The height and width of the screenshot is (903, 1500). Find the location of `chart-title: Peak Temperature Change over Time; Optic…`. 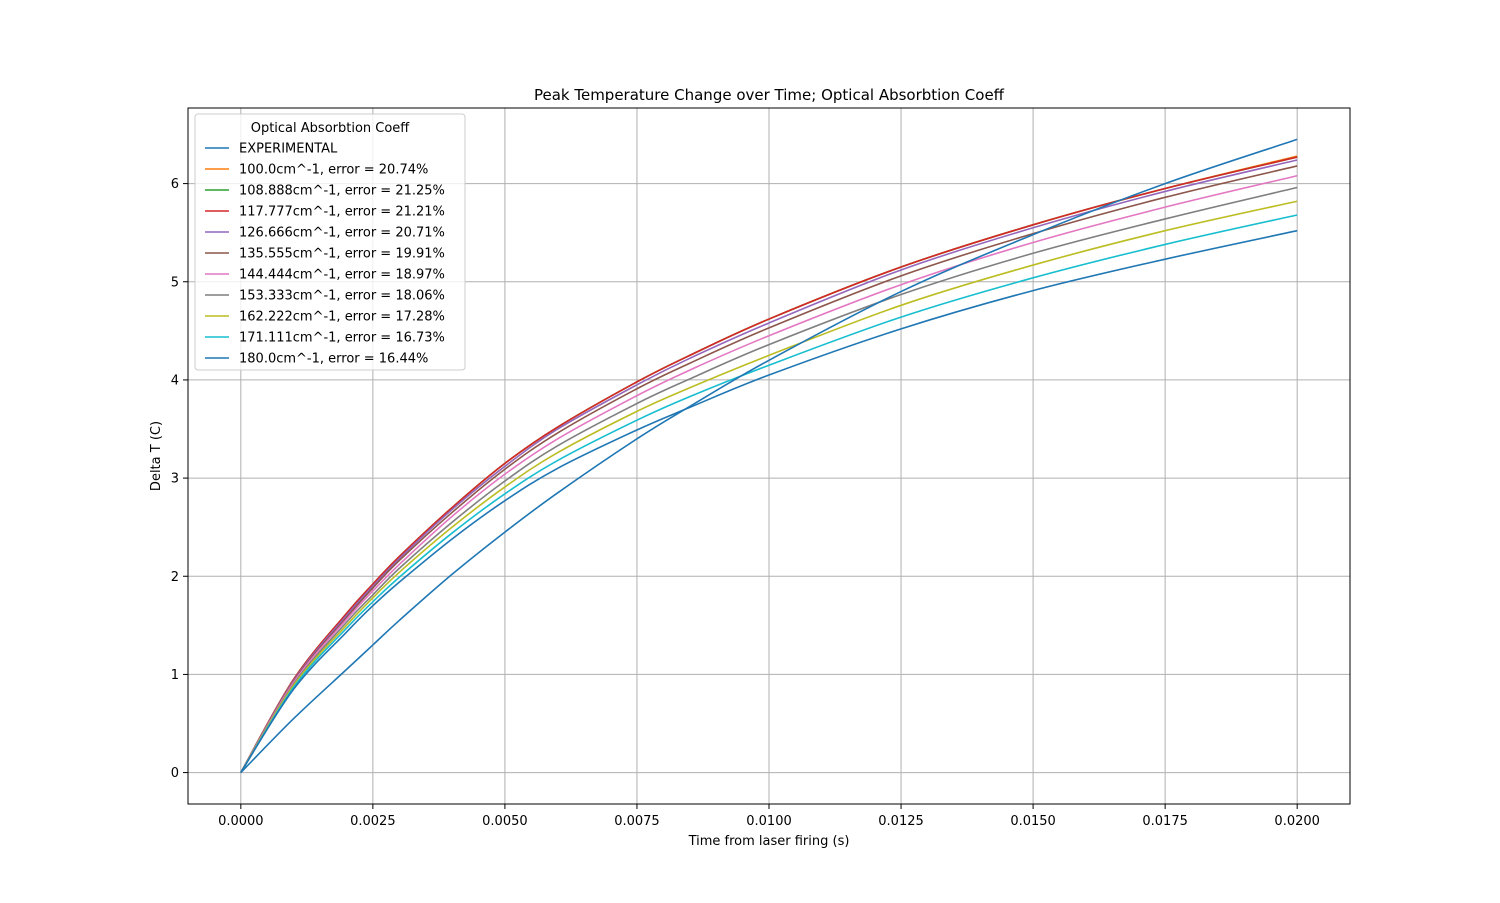

chart-title: Peak Temperature Change over Time; Optic… is located at coordinates (769, 95).